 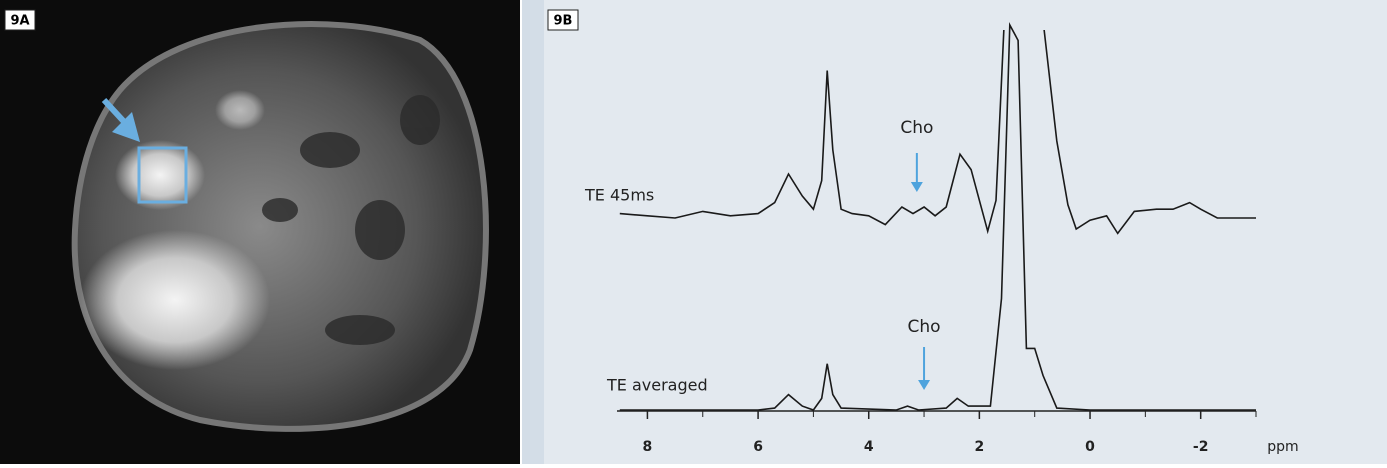 I want to click on x-tick-label: 0, so click(x=1090, y=447).